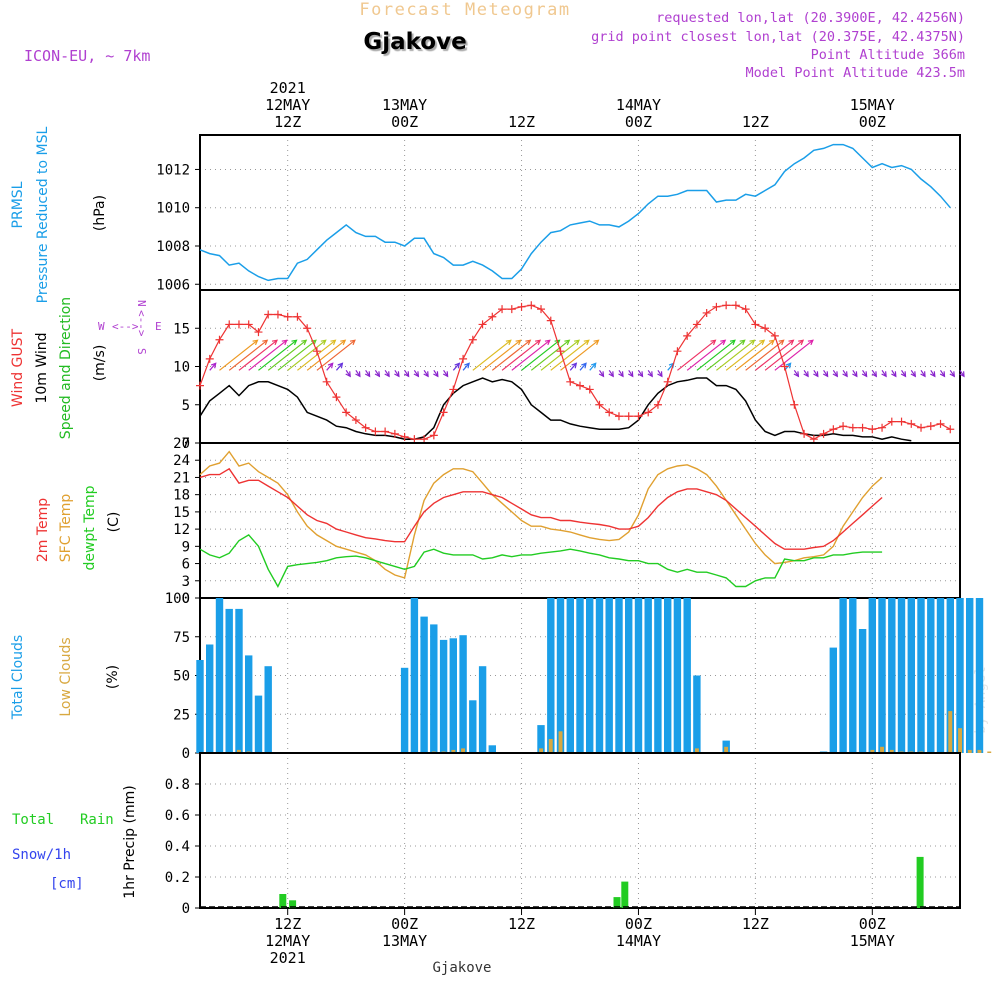  I want to click on y-tick-label: 15, so click(181, 513).